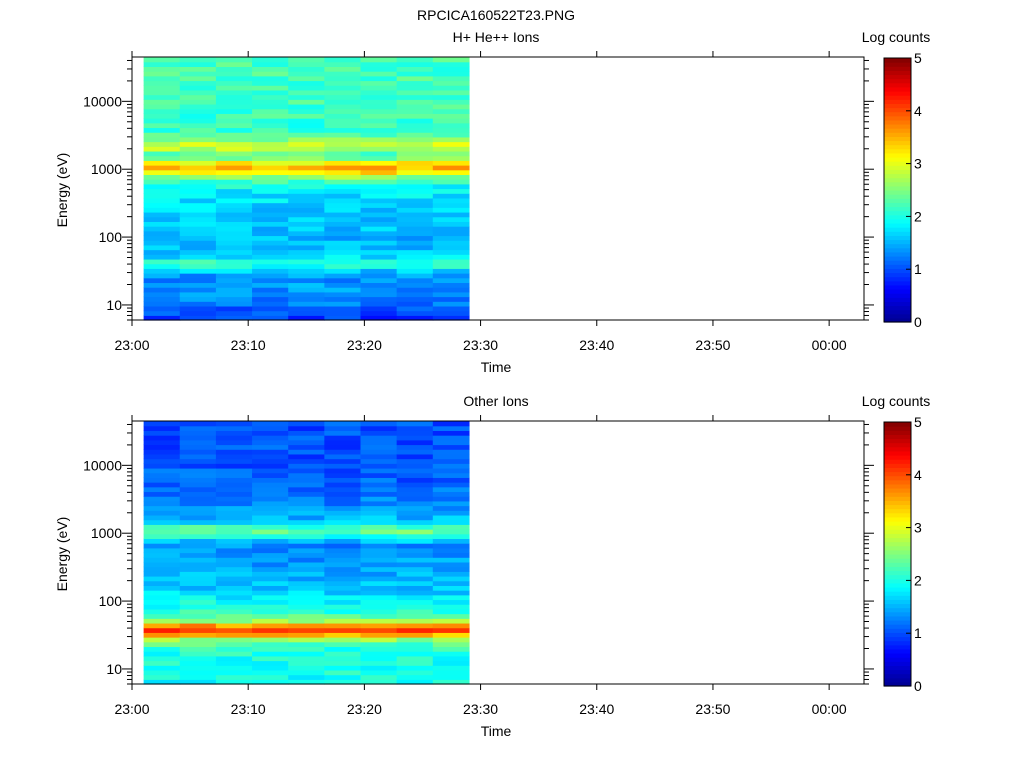 This screenshot has width=1024, height=768. I want to click on x-axis-label: Time, so click(496, 731).